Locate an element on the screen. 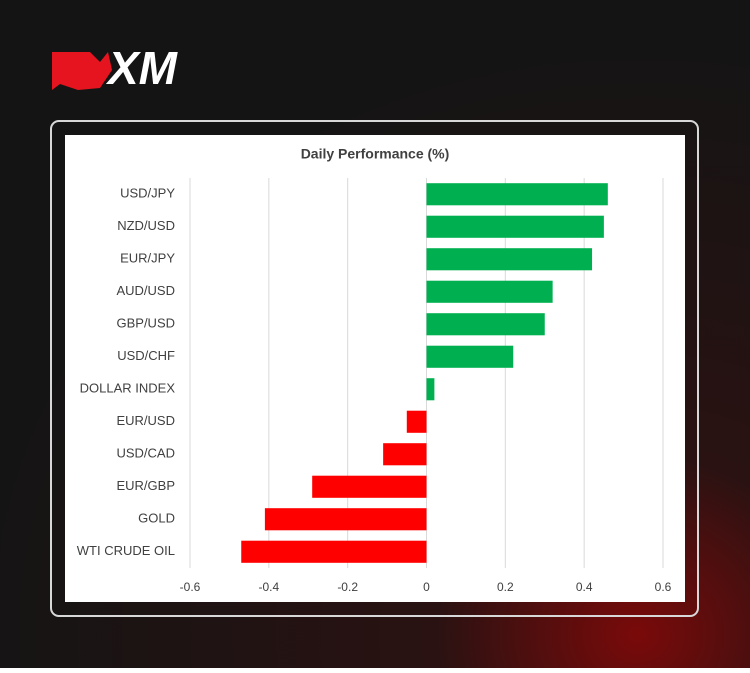 This screenshot has width=750, height=673. y-tick-label: DOLLAR INDEX is located at coordinates (128, 388).